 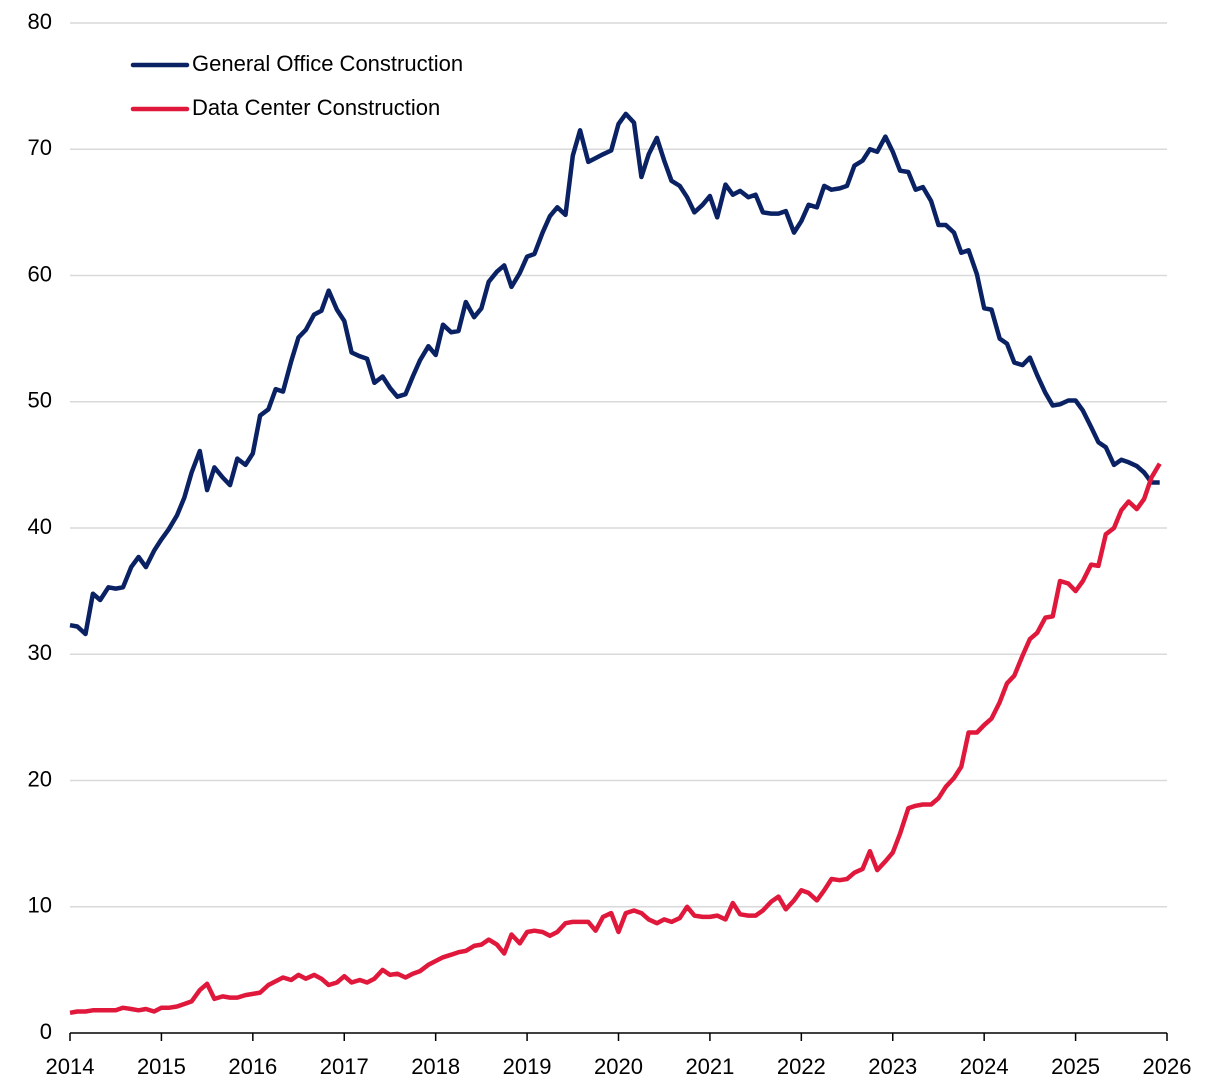 What do you see at coordinates (316, 107) in the screenshot?
I see `legend-label: Data Center Construction` at bounding box center [316, 107].